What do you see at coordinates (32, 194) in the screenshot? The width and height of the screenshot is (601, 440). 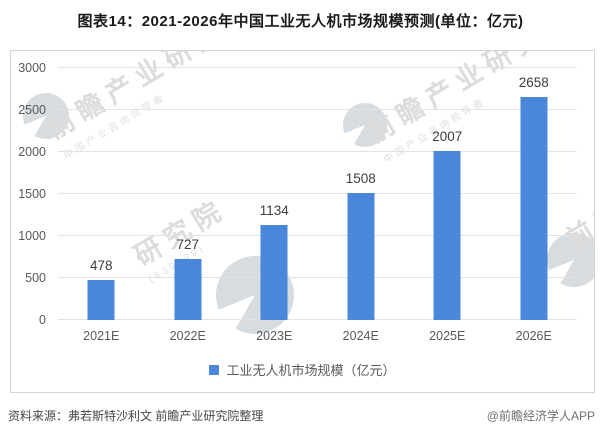 I see `y-axis-label: 1500` at bounding box center [32, 194].